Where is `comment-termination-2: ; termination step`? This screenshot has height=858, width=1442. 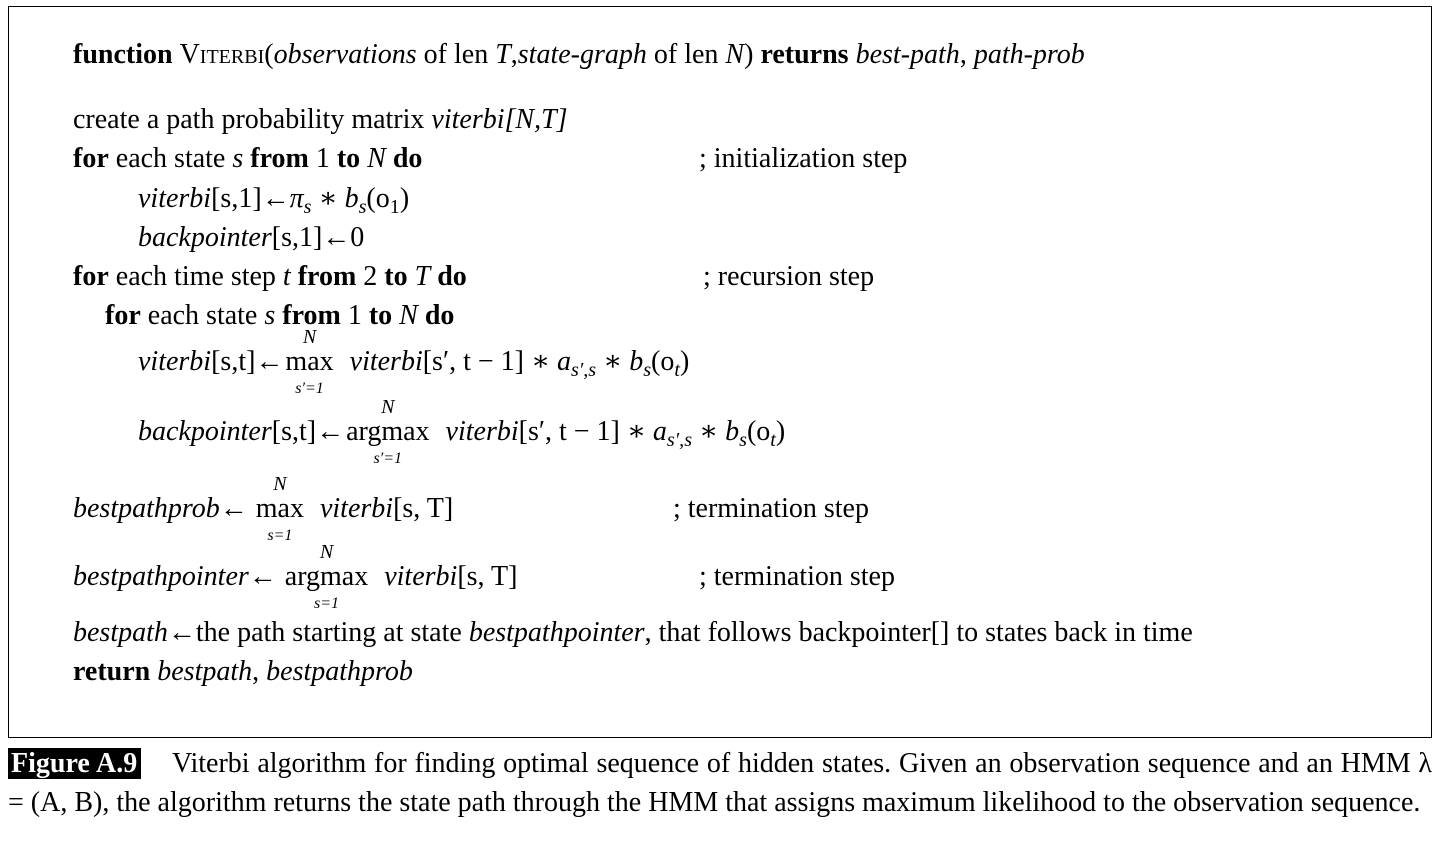 comment-termination-2: ; termination step is located at coordinates (797, 576).